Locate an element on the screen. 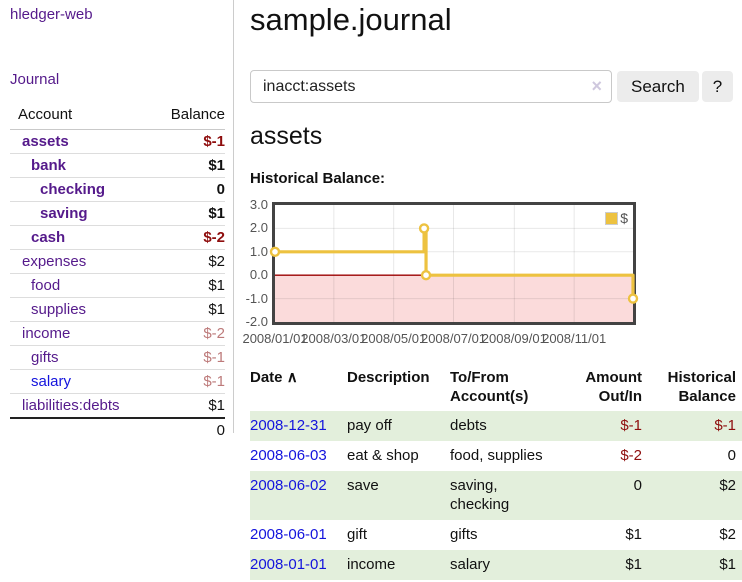 Image resolution: width=742 pixels, height=582 pixels. search-button: Search is located at coordinates (658, 86).